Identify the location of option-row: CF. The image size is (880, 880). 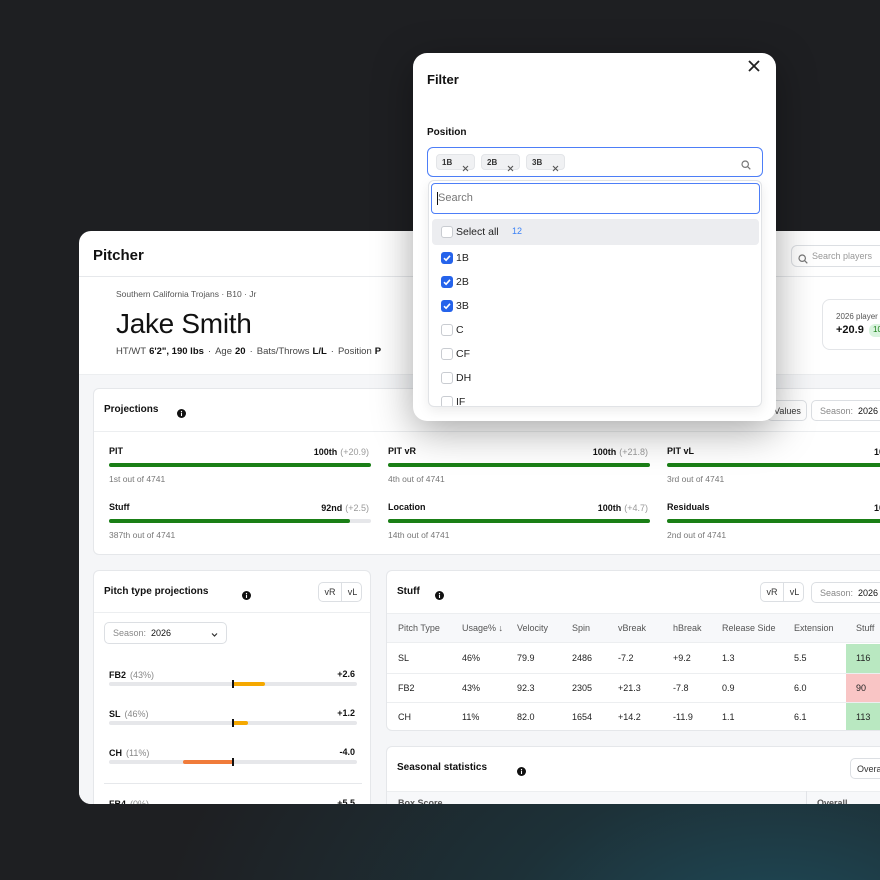
(595, 354).